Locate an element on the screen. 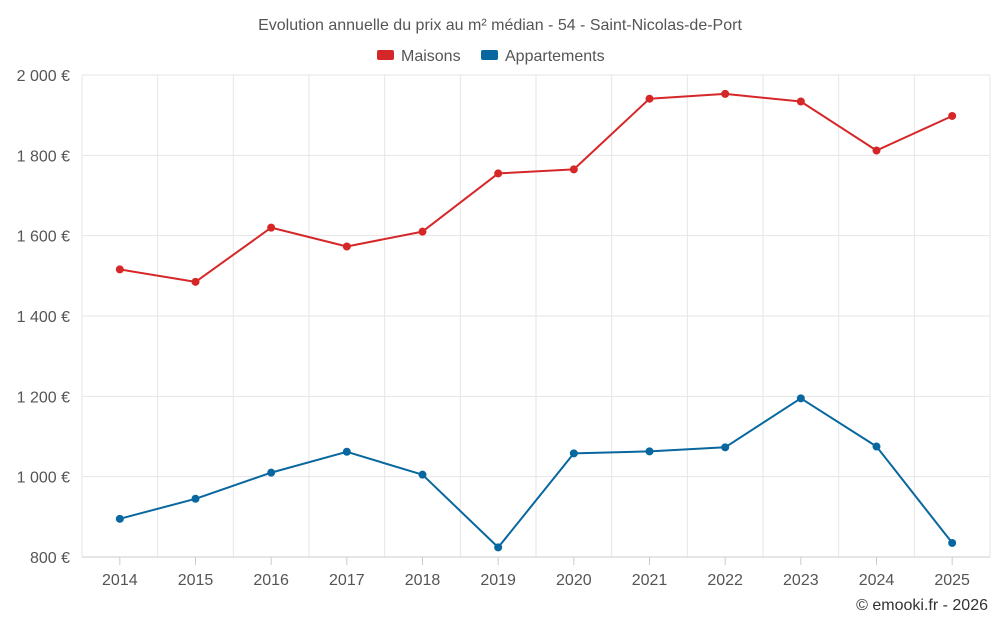 The image size is (1000, 625). data-point-appartements-2020 is located at coordinates (573, 453).